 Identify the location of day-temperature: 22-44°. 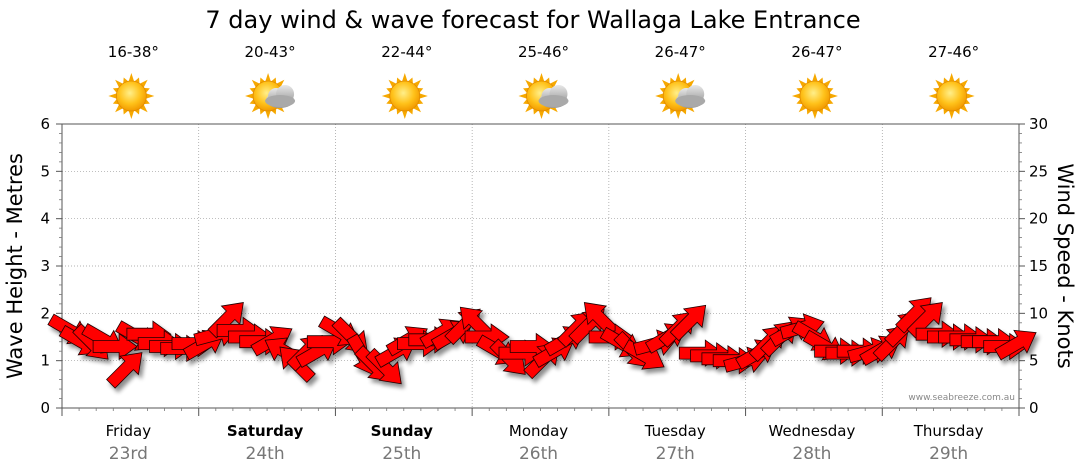
(406, 52).